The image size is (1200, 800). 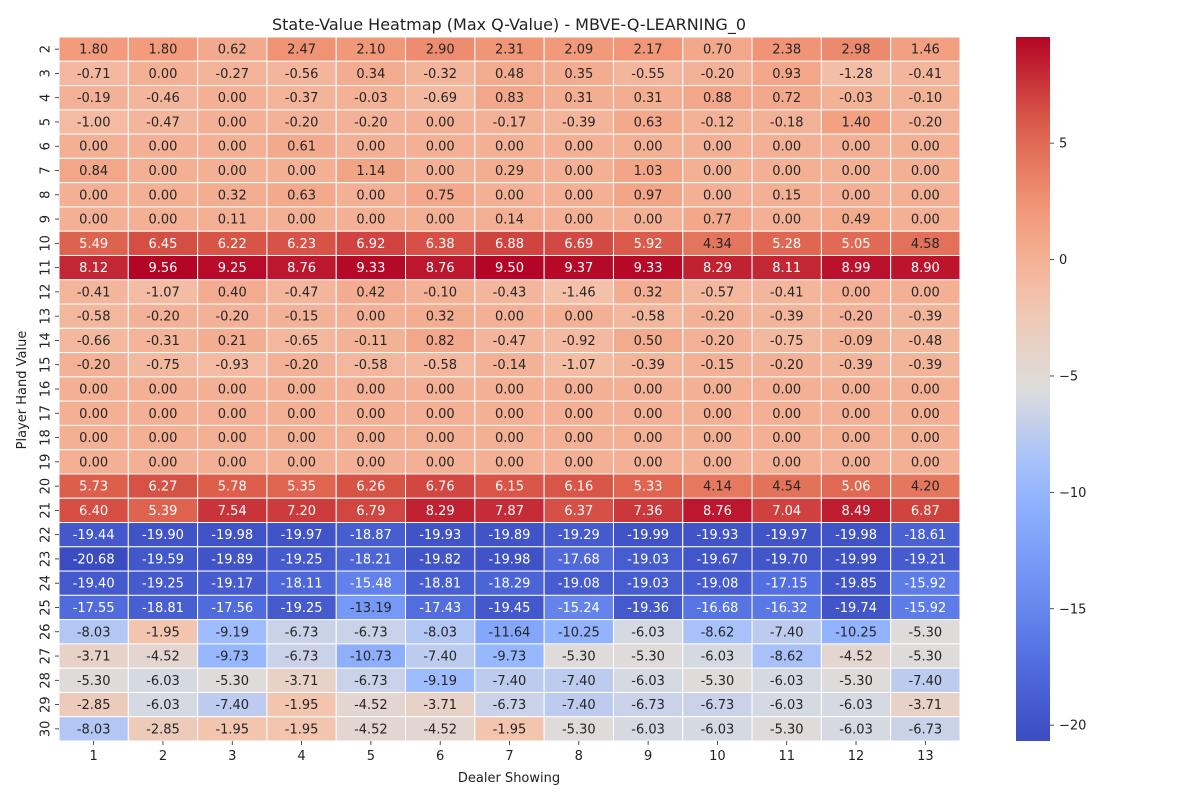 I want to click on y-tick-label: 12, so click(x=46, y=292).